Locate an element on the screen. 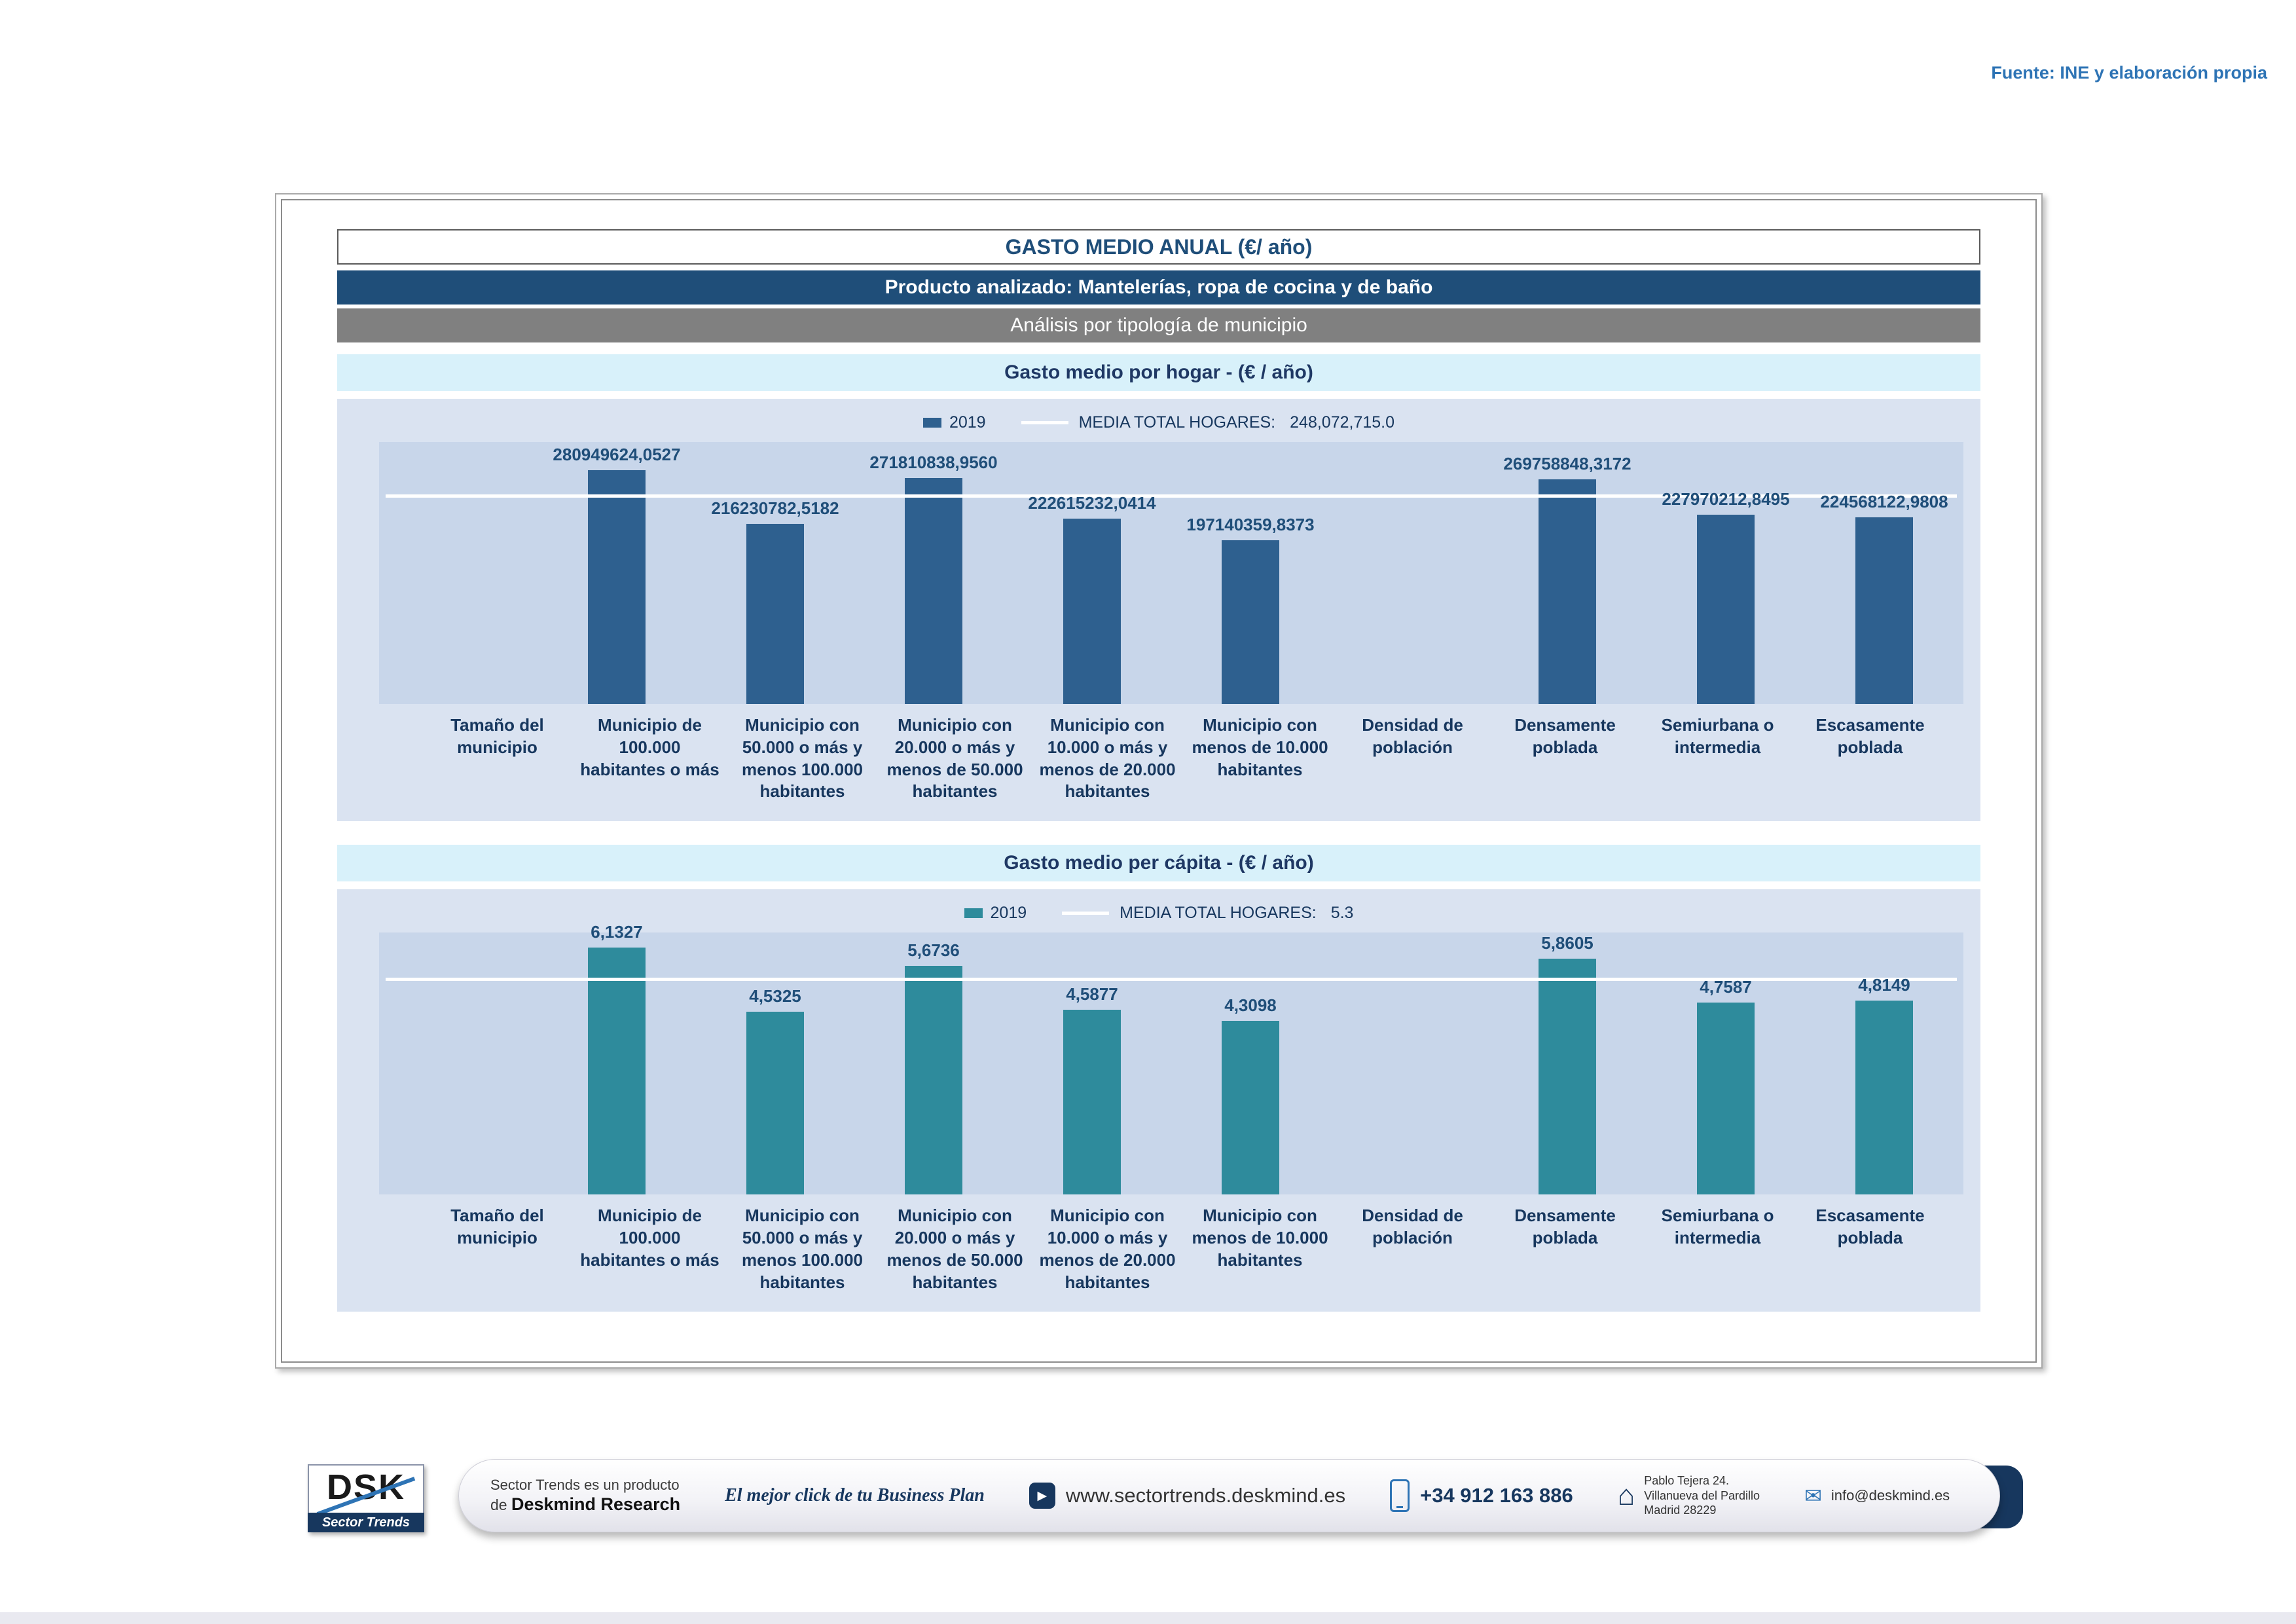 The image size is (2296, 1624). category-label: Municipio de 100.000 habitantes o más is located at coordinates (650, 747).